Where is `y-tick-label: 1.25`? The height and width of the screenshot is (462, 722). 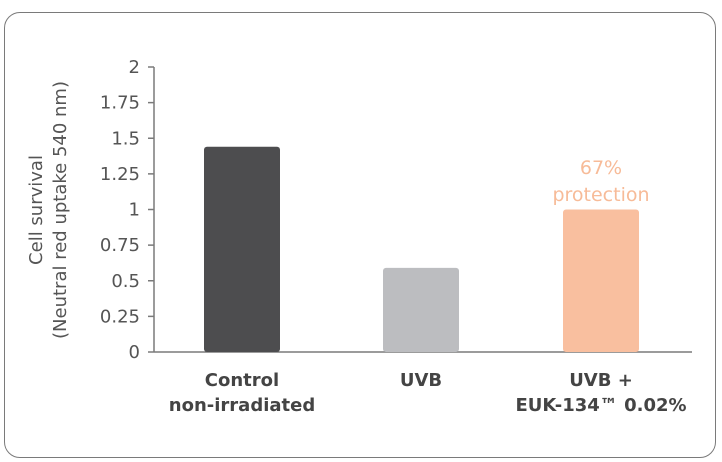
y-tick-label: 1.25 is located at coordinates (120, 174).